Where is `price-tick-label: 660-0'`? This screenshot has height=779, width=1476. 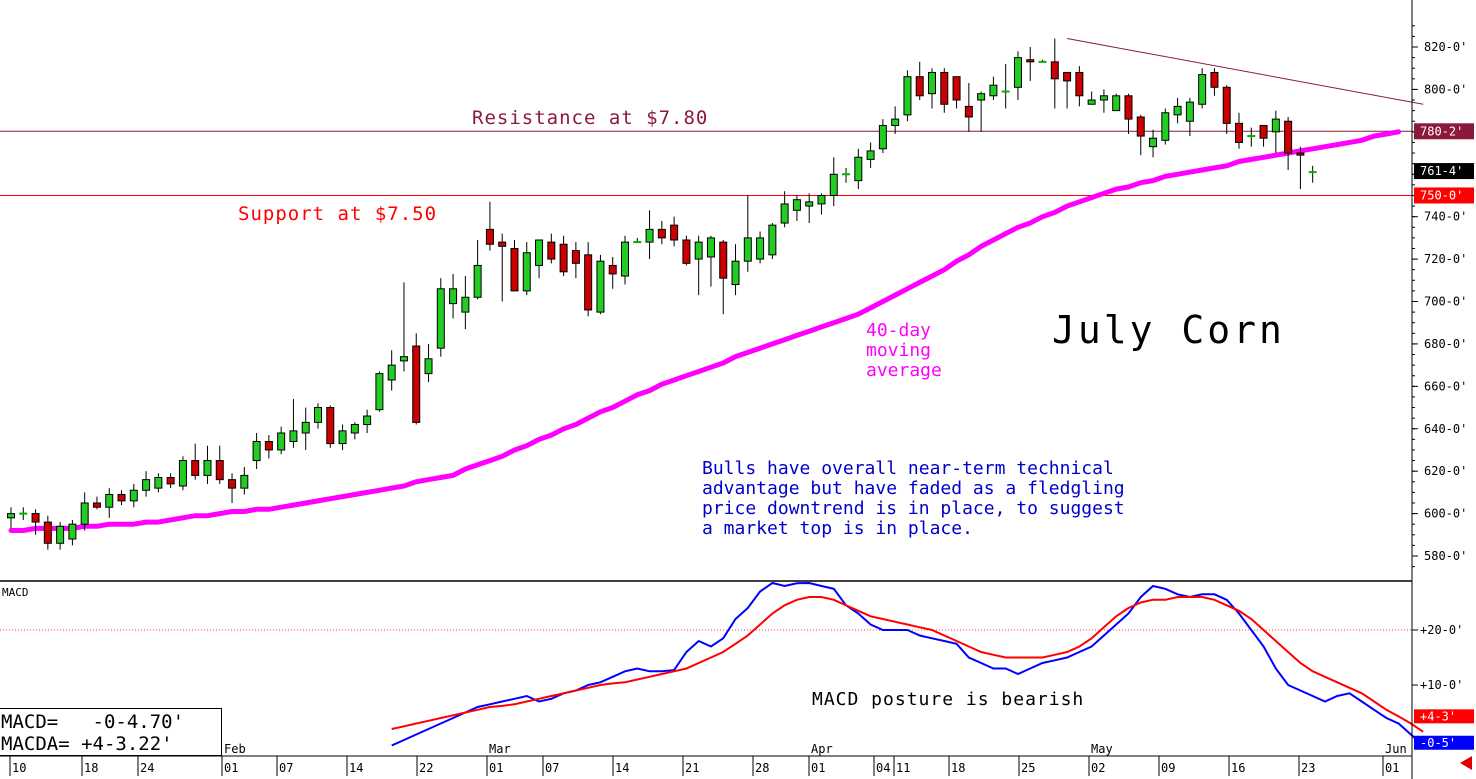 price-tick-label: 660-0' is located at coordinates (1445, 386).